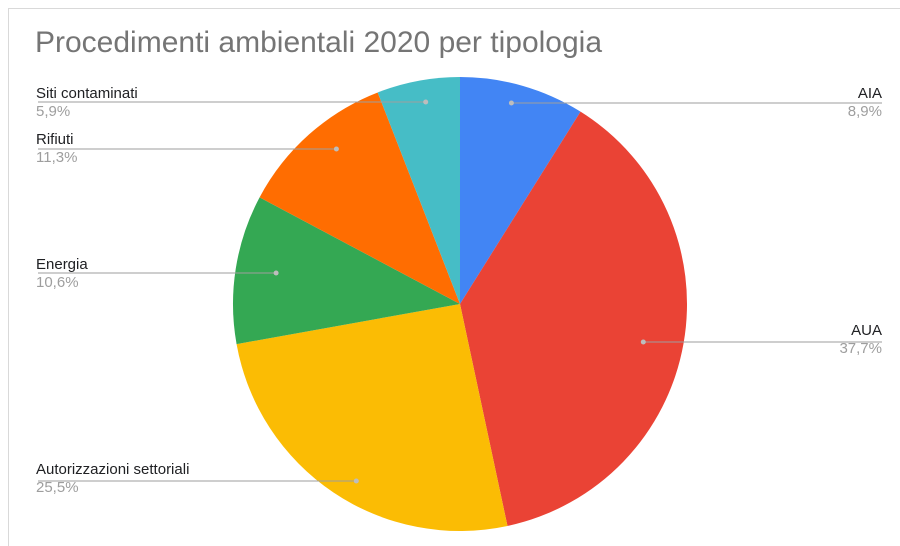 The image size is (900, 546). Describe the element at coordinates (866, 330) in the screenshot. I see `label-aua-name: AUA` at that location.